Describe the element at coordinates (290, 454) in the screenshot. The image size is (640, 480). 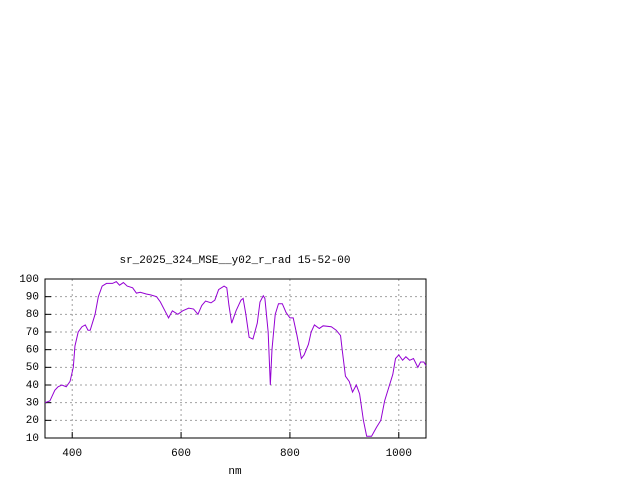
I see `x-tick-label: 800` at that location.